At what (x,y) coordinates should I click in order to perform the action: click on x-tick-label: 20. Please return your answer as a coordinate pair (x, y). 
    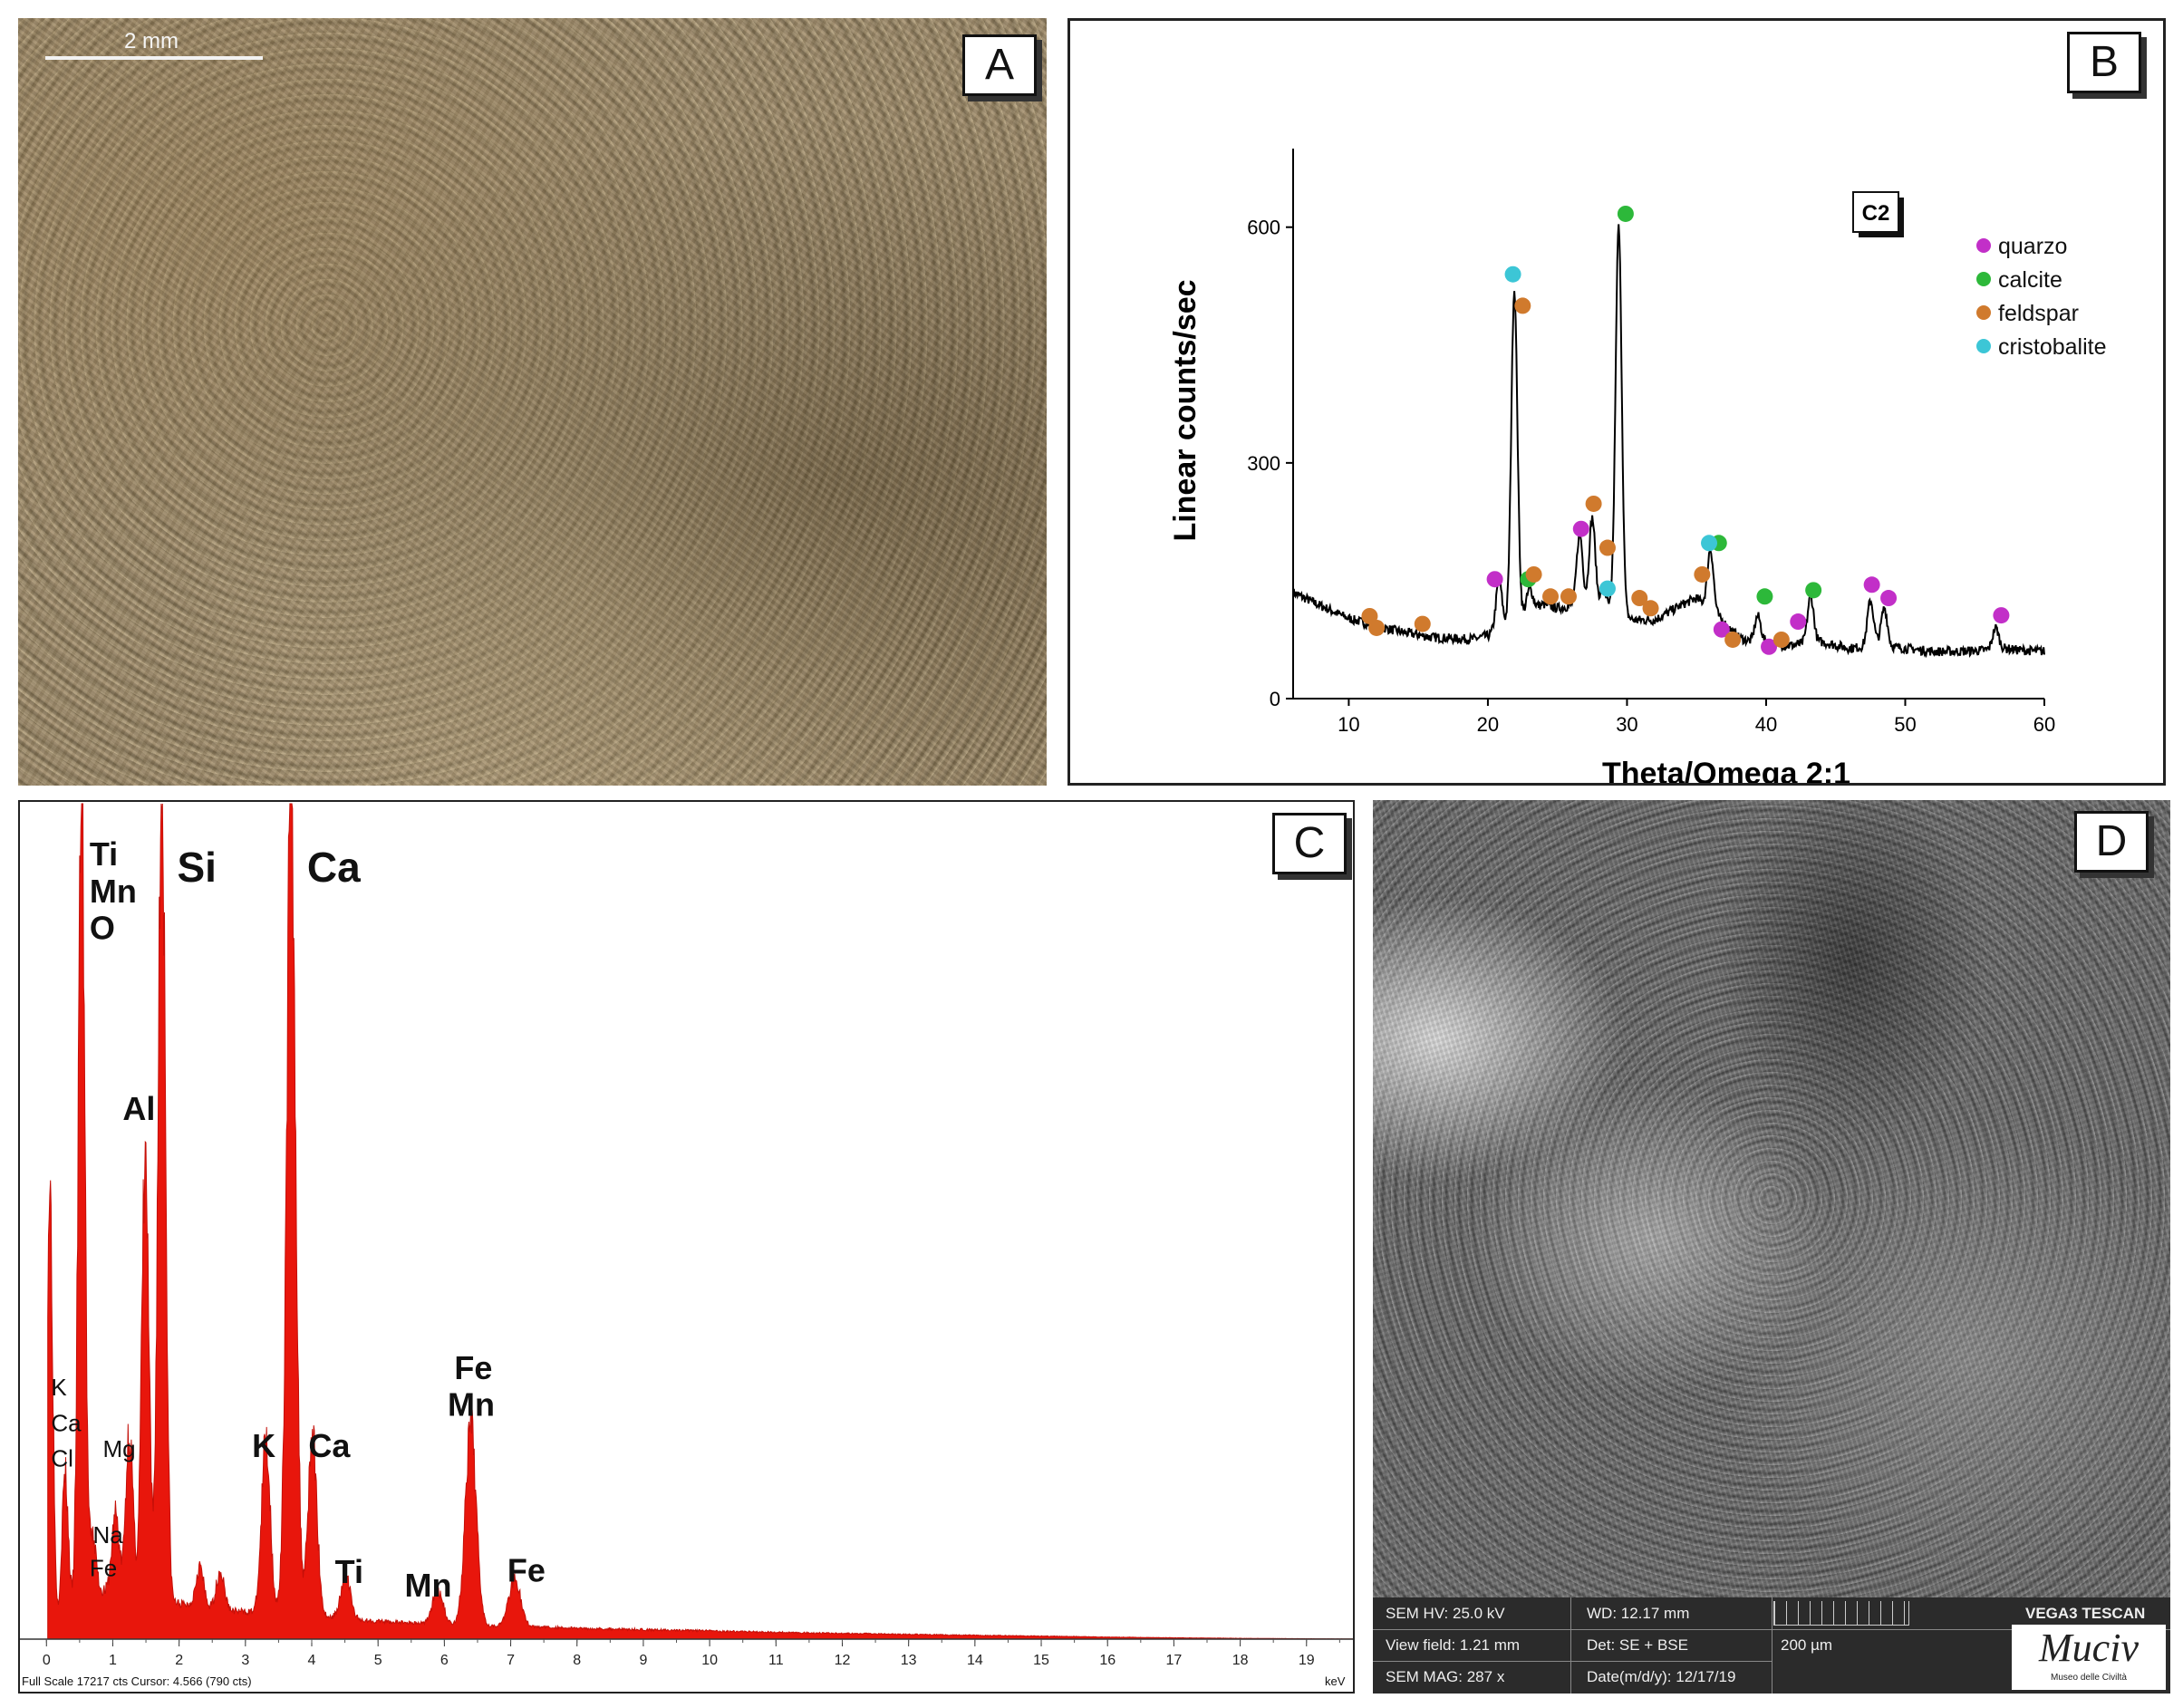
    Looking at the image, I should click on (1488, 724).